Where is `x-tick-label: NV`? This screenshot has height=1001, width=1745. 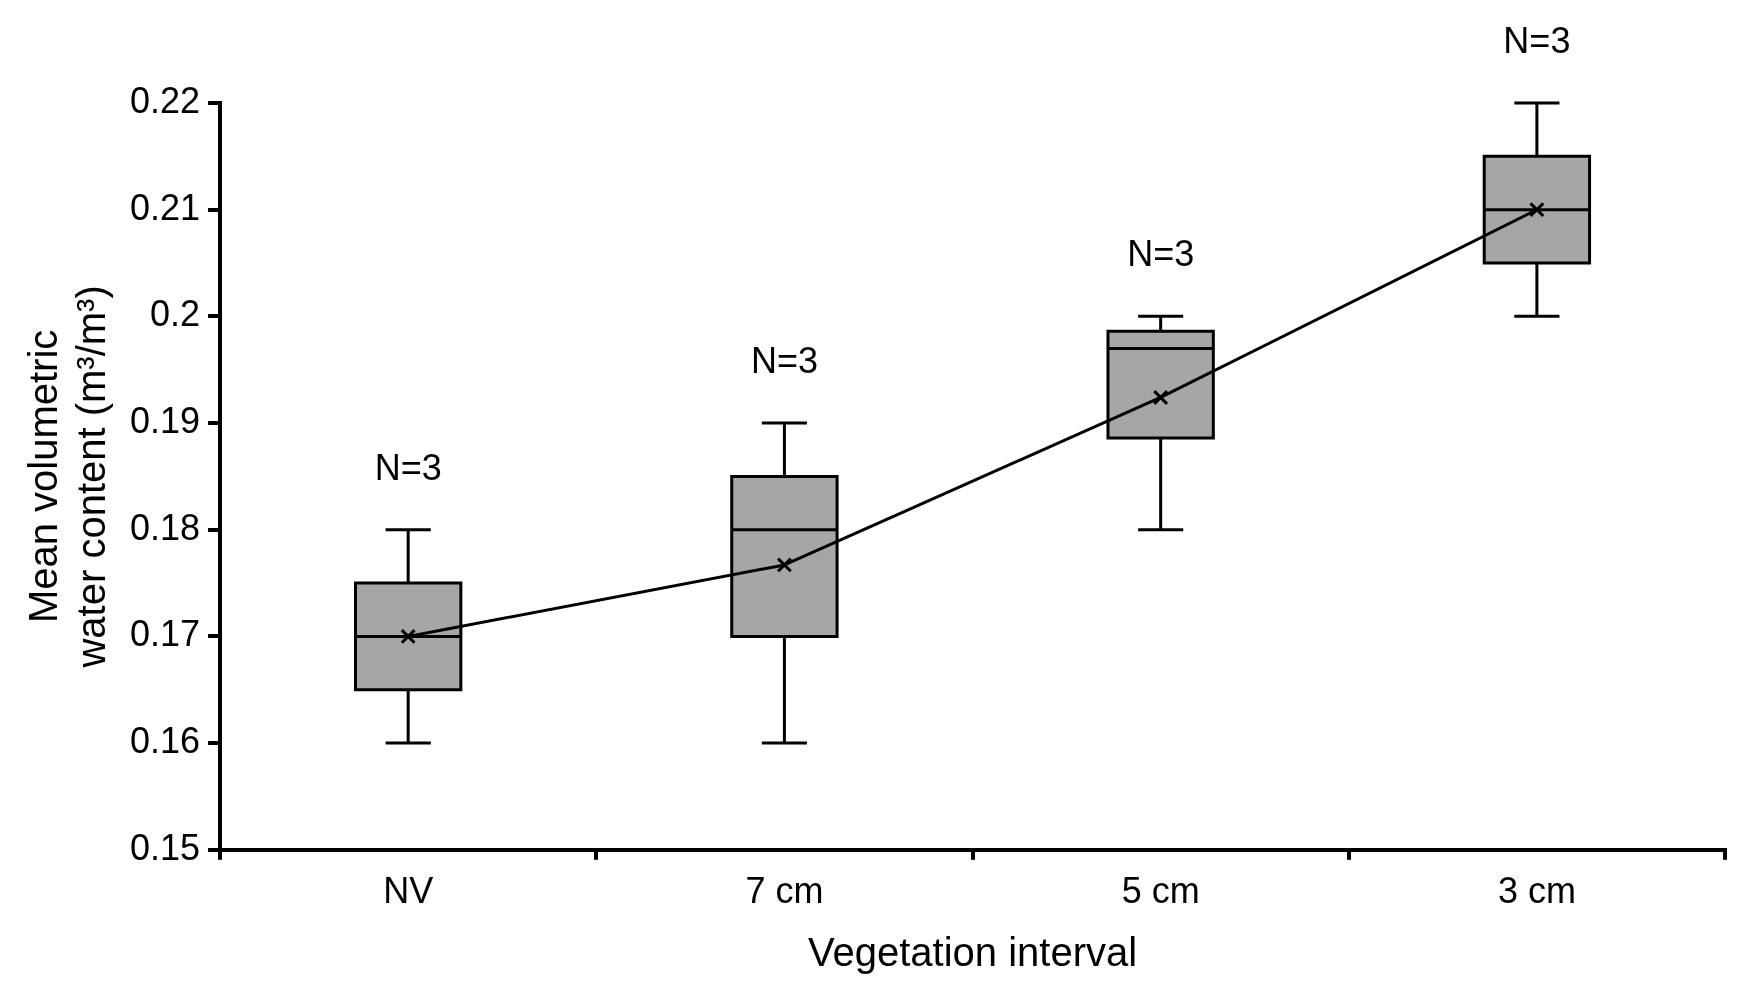 x-tick-label: NV is located at coordinates (408, 891).